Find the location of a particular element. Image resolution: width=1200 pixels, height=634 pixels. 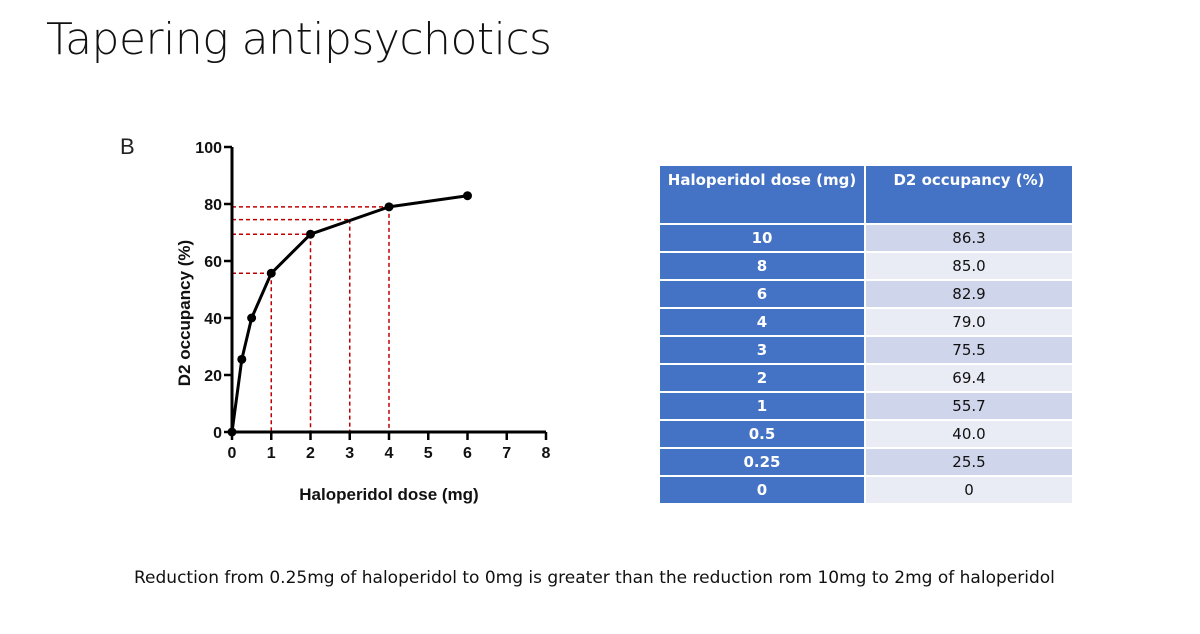

dose-cell: 10 is located at coordinates (762, 238).